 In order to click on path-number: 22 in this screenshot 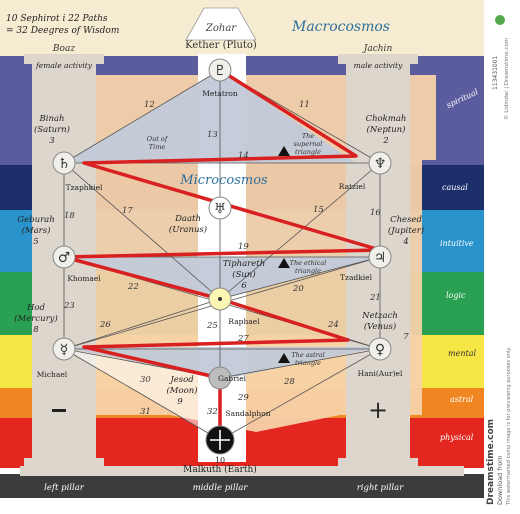, I will do `click(133, 287)`.